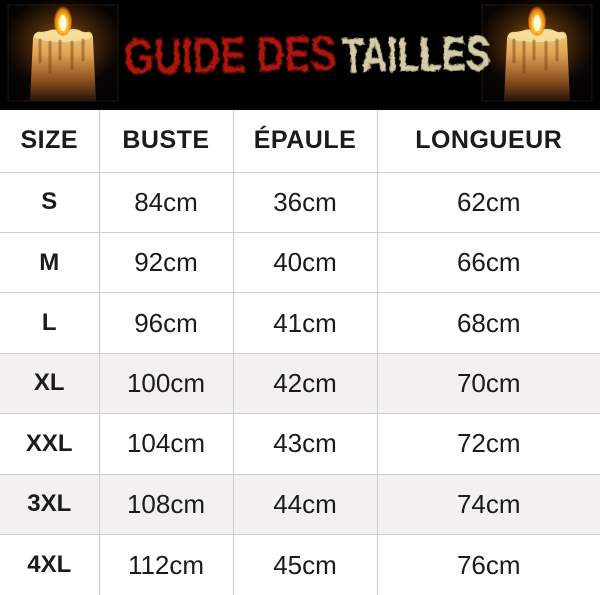  I want to click on buste-cell: 96cm, so click(166, 323).